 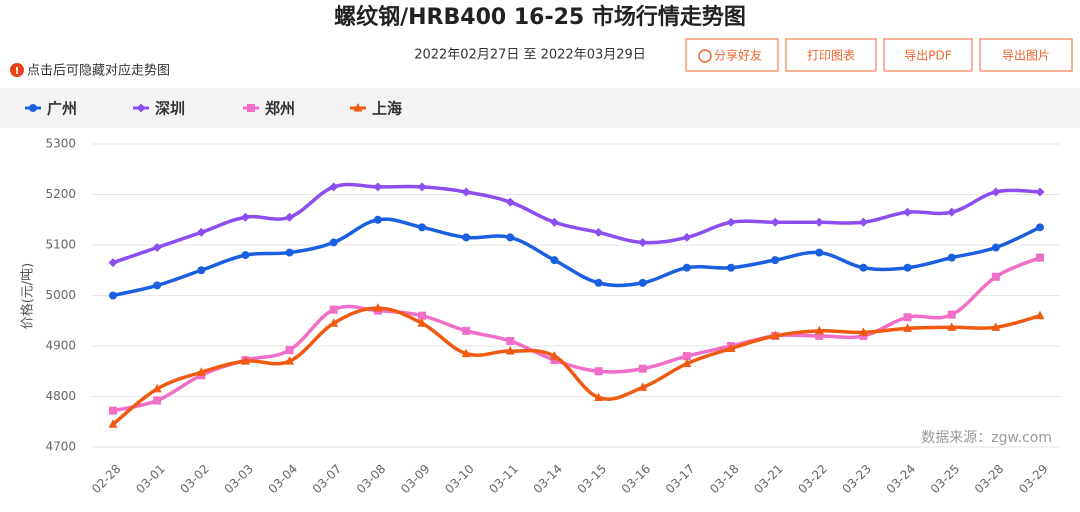 What do you see at coordinates (901, 479) in the screenshot?
I see `x-tick-label: 03-24` at bounding box center [901, 479].